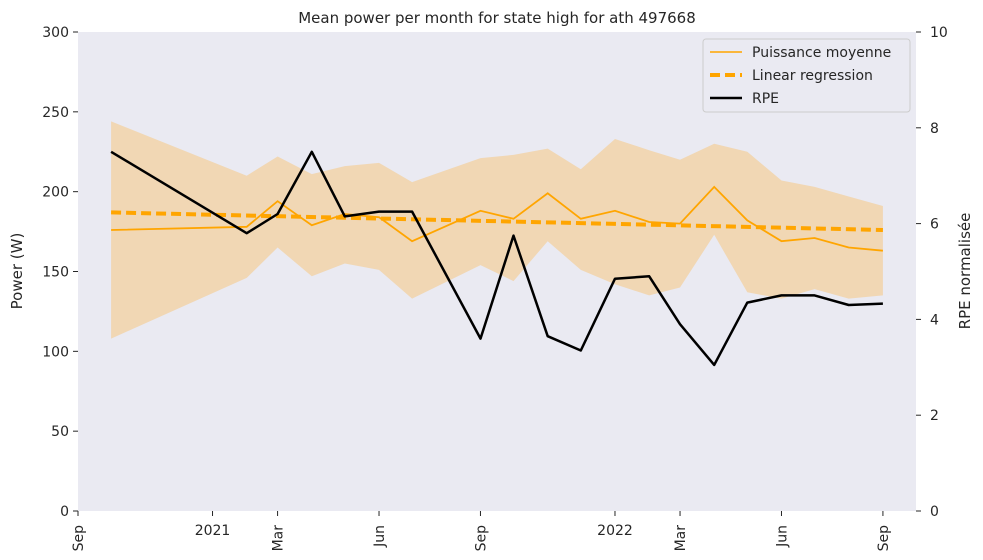  Describe the element at coordinates (934, 225) in the screenshot. I see `y2-tick-label: 6` at that location.